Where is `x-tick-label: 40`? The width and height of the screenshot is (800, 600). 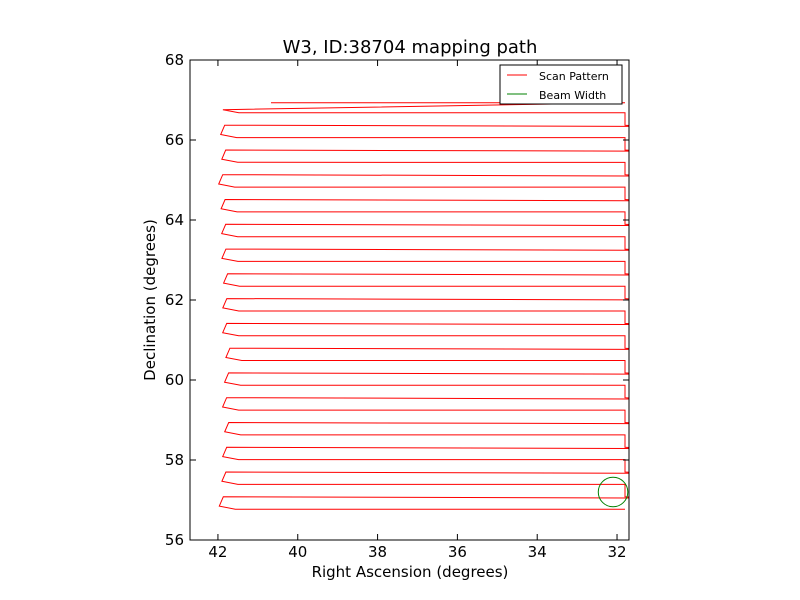
x-tick-label: 40 is located at coordinates (297, 552).